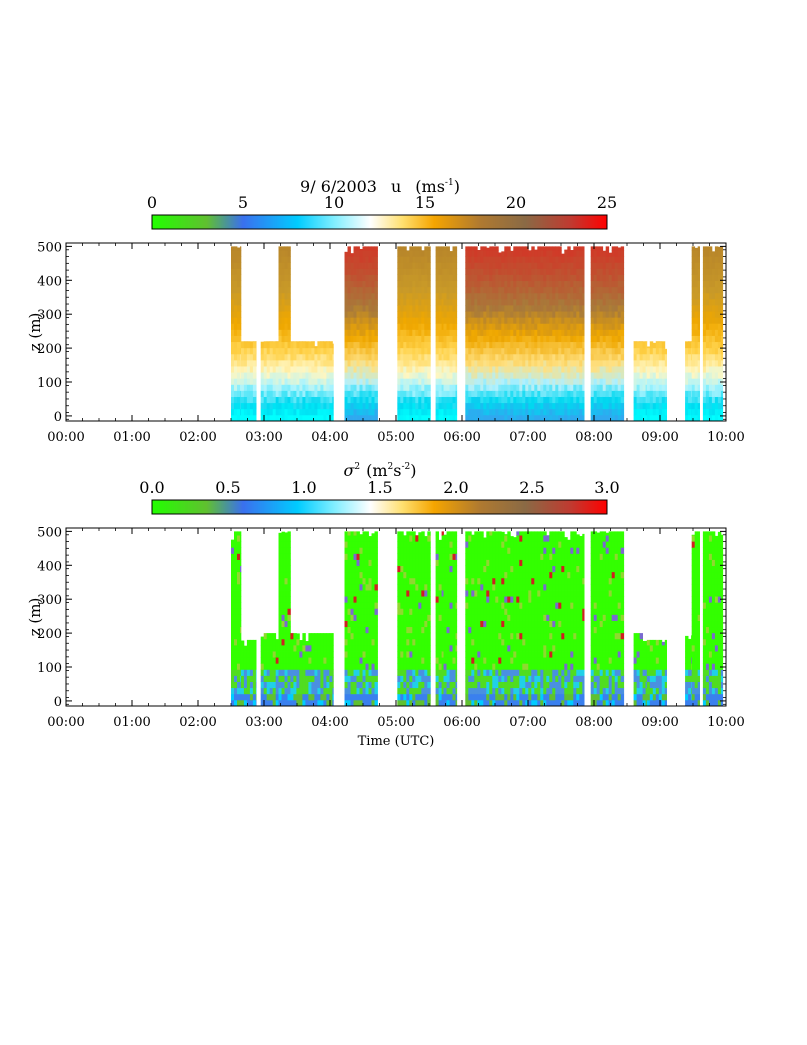  I want to click on x-tick-label: 03:00, so click(263, 437).